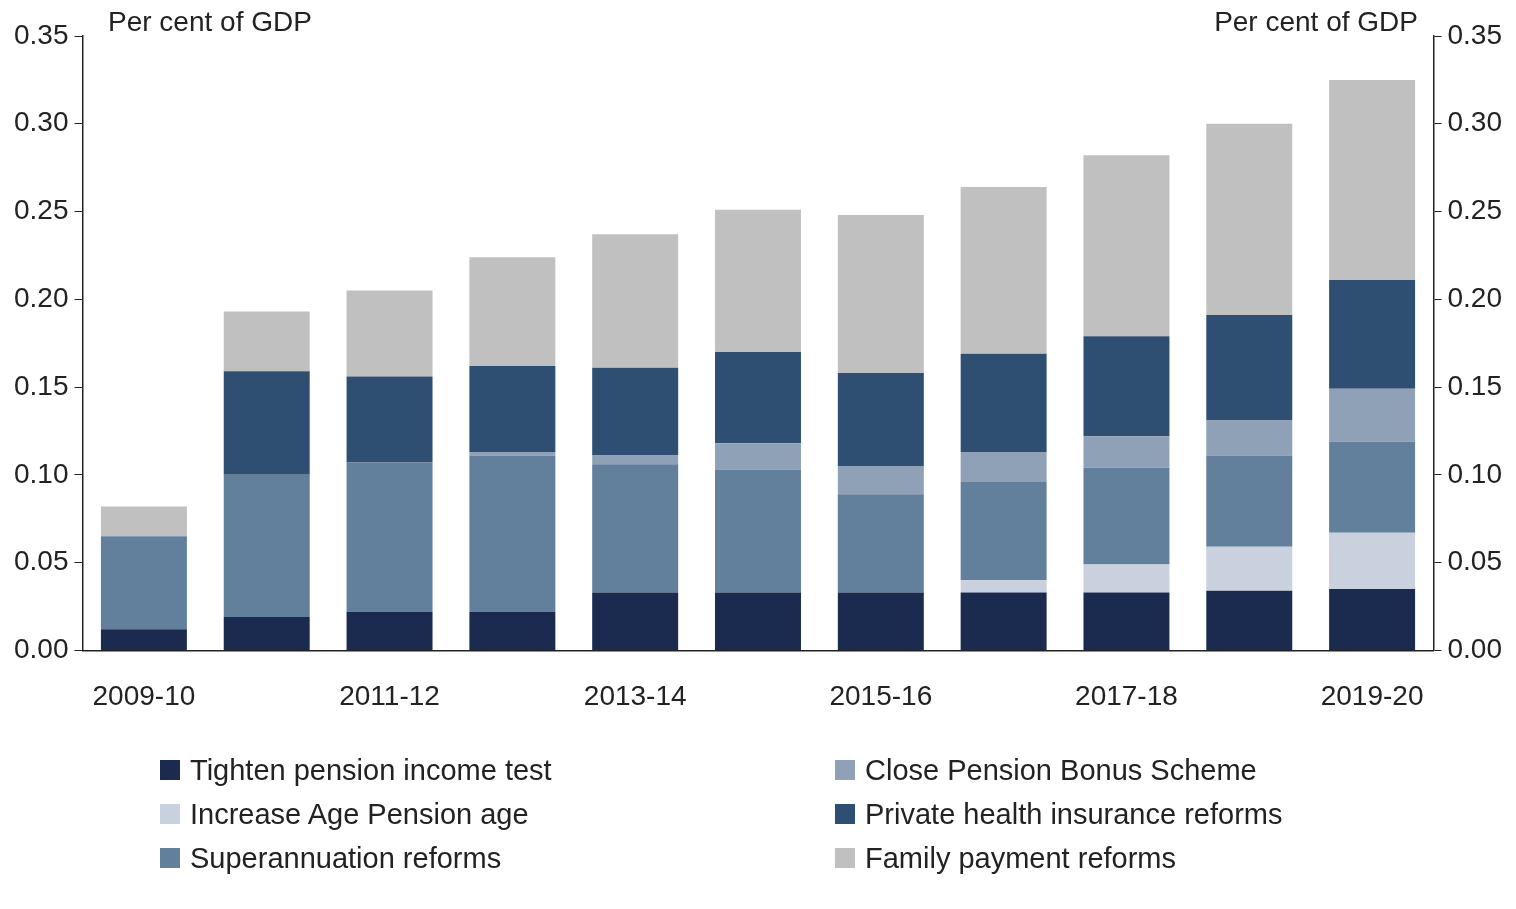  What do you see at coordinates (1474, 473) in the screenshot?
I see `y2-tick-label: 0.10` at bounding box center [1474, 473].